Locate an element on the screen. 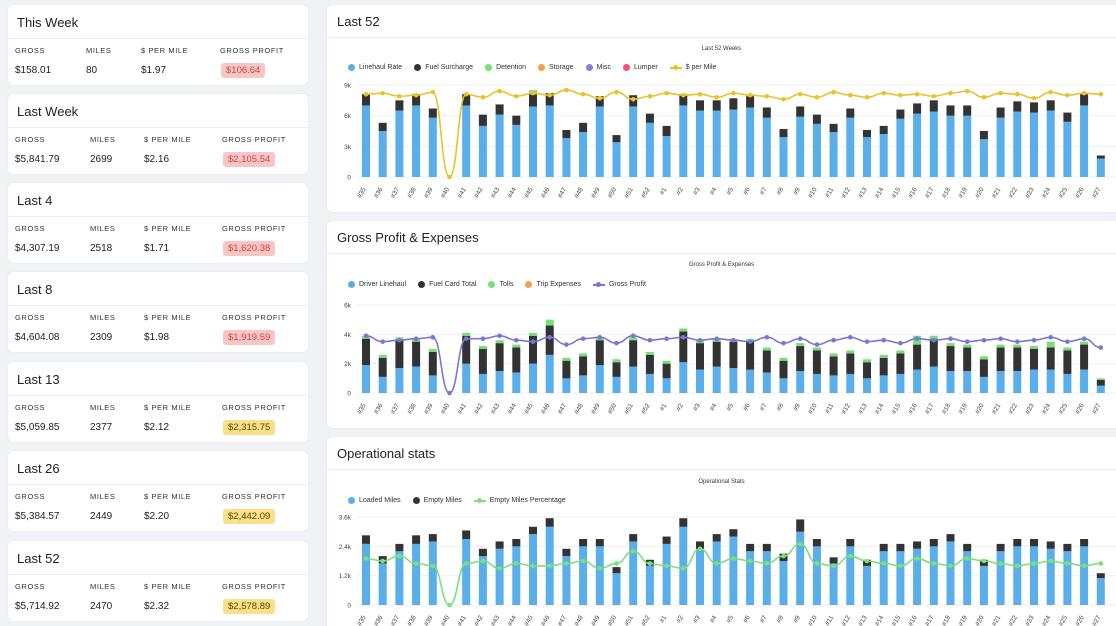 This screenshot has width=1116, height=626. x-tick-label: #17 is located at coordinates (930, 192).